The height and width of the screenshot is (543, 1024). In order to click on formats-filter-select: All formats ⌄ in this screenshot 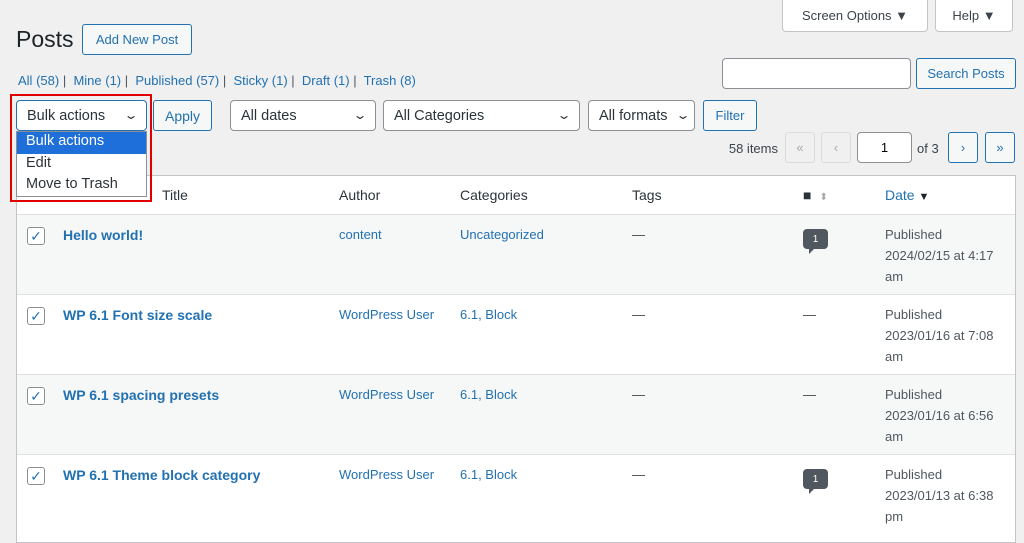, I will do `click(641, 115)`.